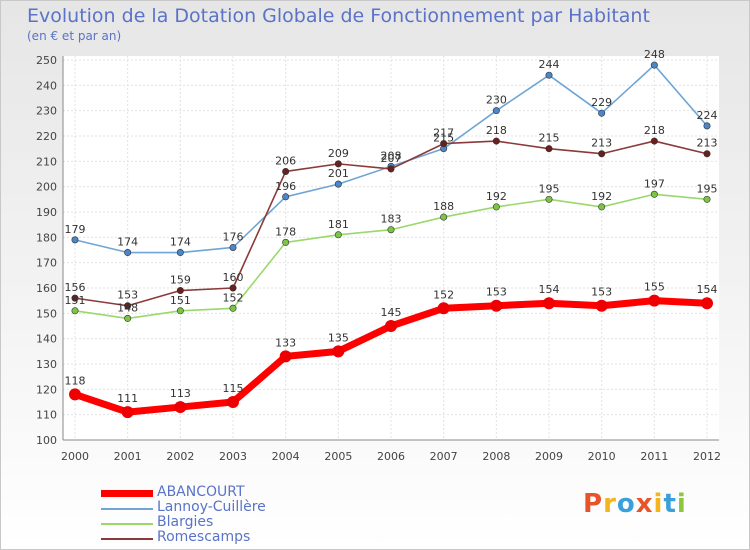 Image resolution: width=750 pixels, height=550 pixels. Describe the element at coordinates (75, 380) in the screenshot. I see `data-label-abancourt: 118` at that location.